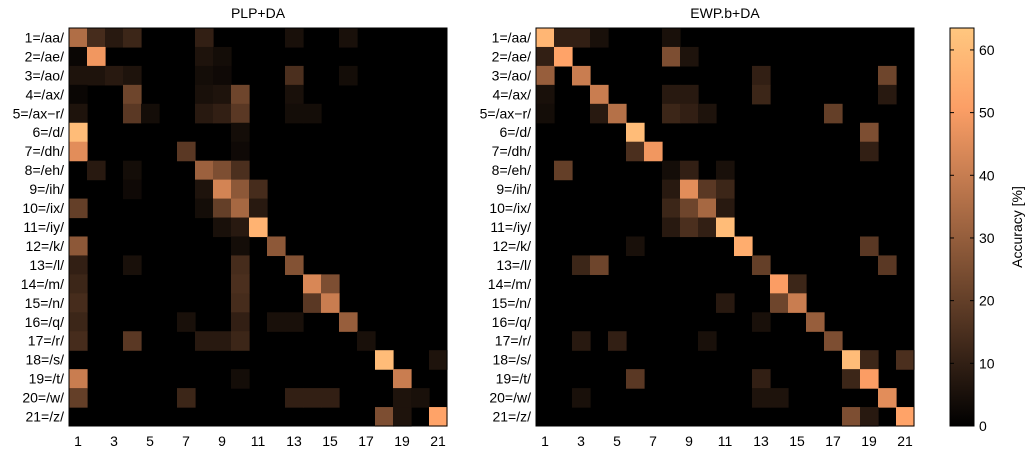  What do you see at coordinates (44, 322) in the screenshot?
I see `row-tick-label: 16=/q/` at bounding box center [44, 322].